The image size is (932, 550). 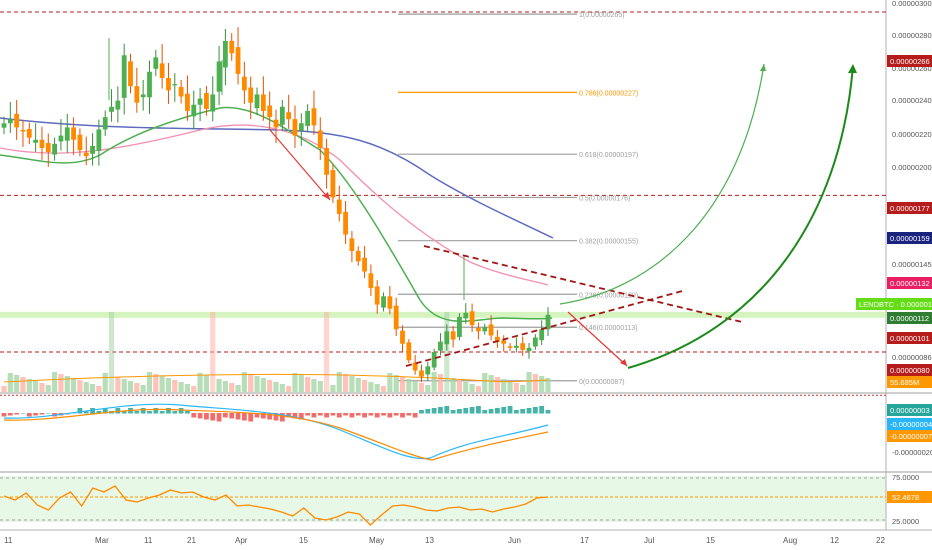 What do you see at coordinates (443, 314) in the screenshot?
I see `current-price-band` at bounding box center [443, 314].